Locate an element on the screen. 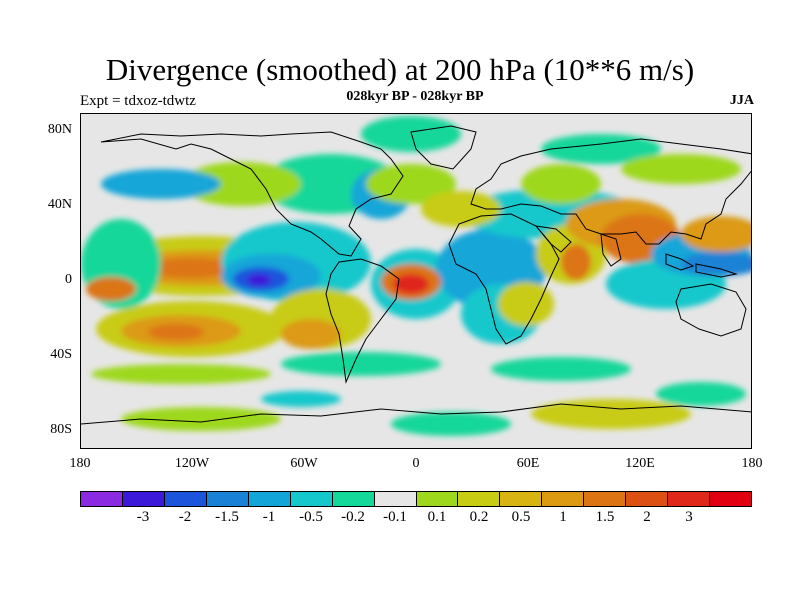  lat-label-80n: 80N is located at coordinates (59, 129).